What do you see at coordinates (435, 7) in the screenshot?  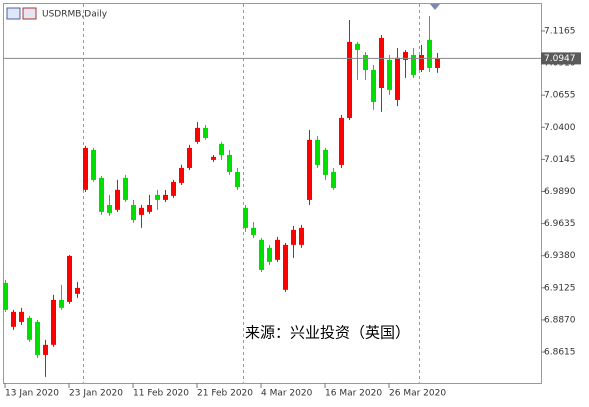 I see `shift-marker` at bounding box center [435, 7].